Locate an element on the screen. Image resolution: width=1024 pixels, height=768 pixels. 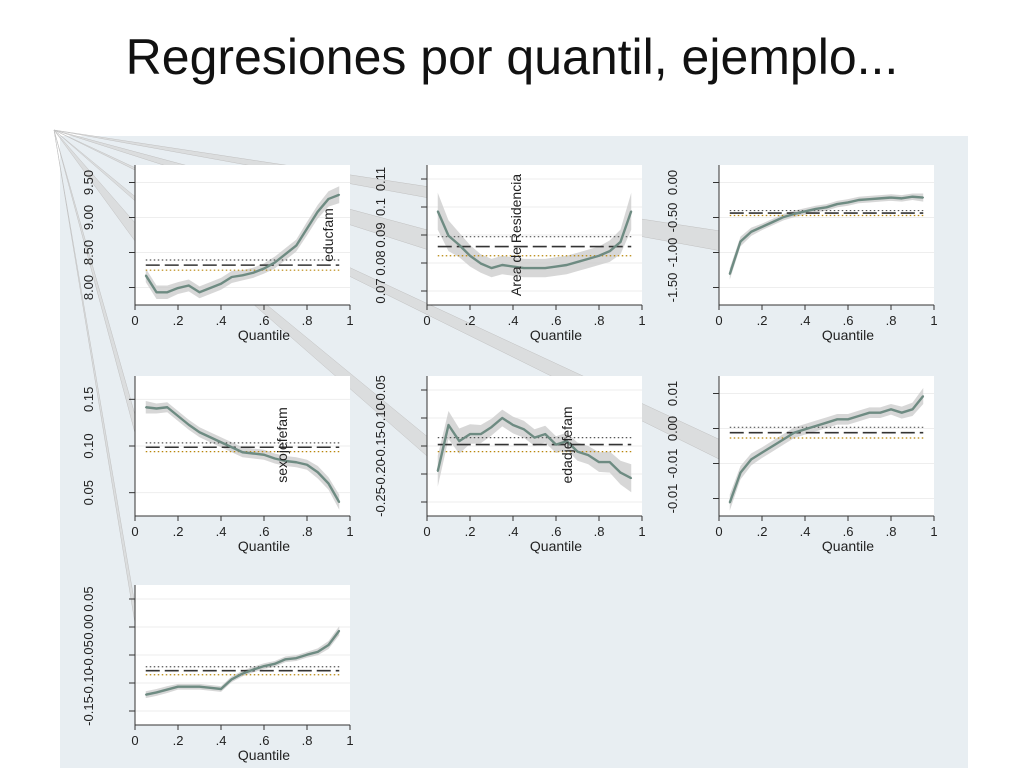
y-tick-label: 0.10 is located at coordinates (88, 445).